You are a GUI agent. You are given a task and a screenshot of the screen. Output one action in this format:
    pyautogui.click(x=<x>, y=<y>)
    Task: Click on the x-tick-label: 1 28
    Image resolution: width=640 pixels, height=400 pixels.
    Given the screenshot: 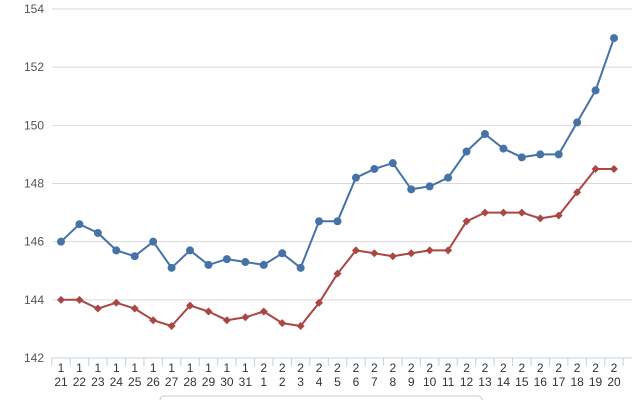 What is the action you would take?
    pyautogui.click(x=190, y=375)
    